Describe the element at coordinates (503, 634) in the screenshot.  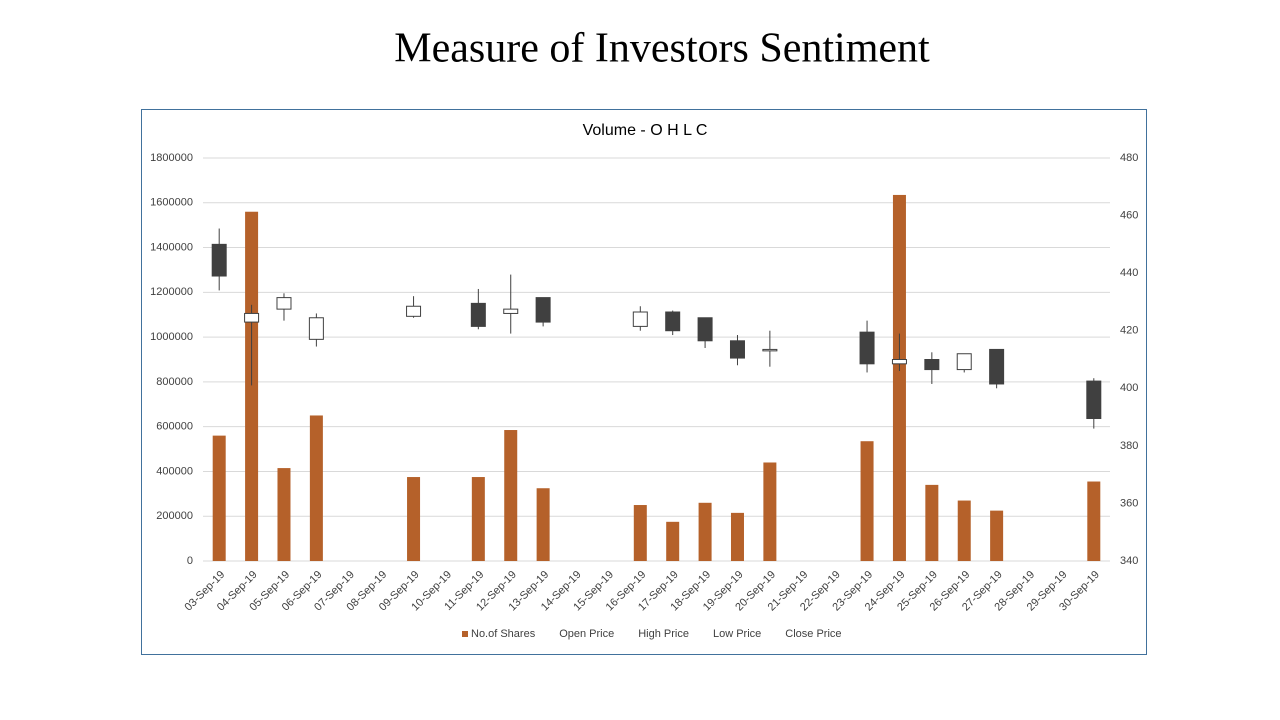
I see `legend-label: No.of Shares` at that location.